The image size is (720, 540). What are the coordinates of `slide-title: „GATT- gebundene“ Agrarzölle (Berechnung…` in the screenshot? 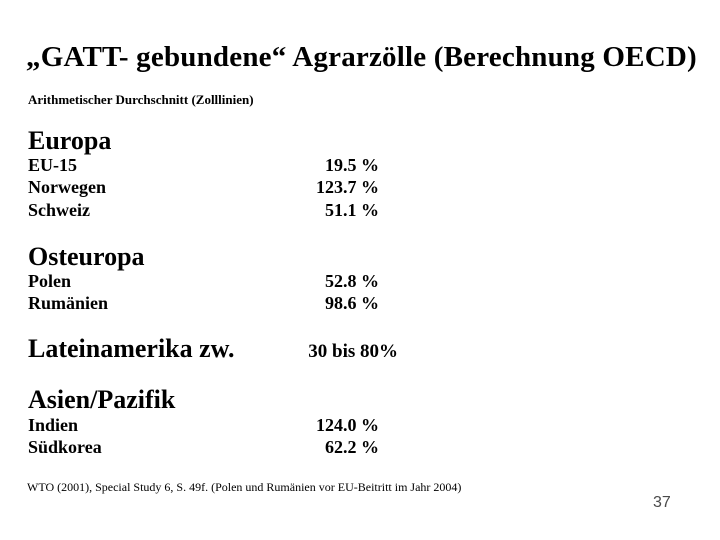 It's located at (361, 57).